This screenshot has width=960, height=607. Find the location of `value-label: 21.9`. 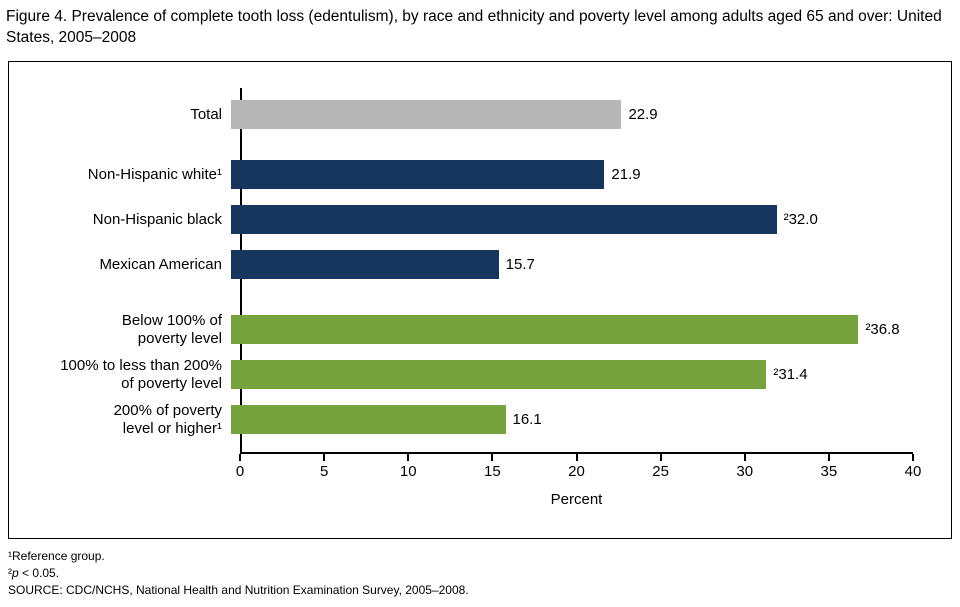

value-label: 21.9 is located at coordinates (626, 174).